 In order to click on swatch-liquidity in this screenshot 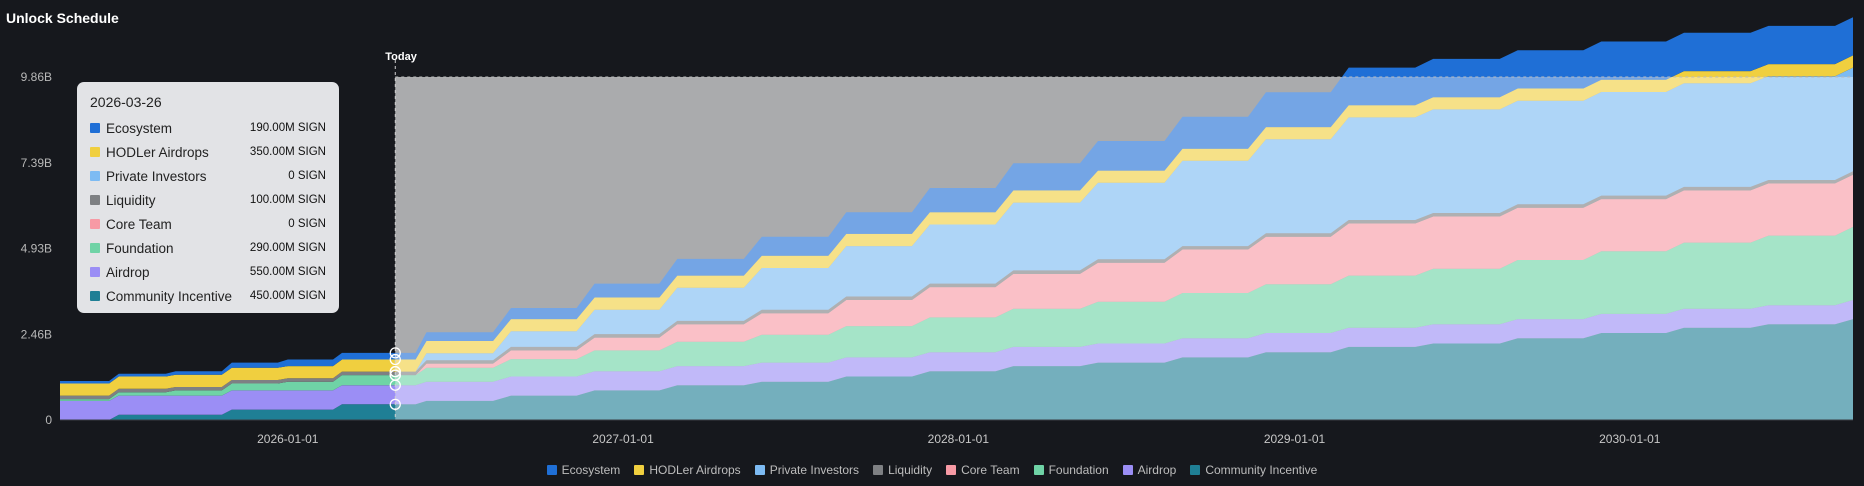, I will do `click(95, 200)`.